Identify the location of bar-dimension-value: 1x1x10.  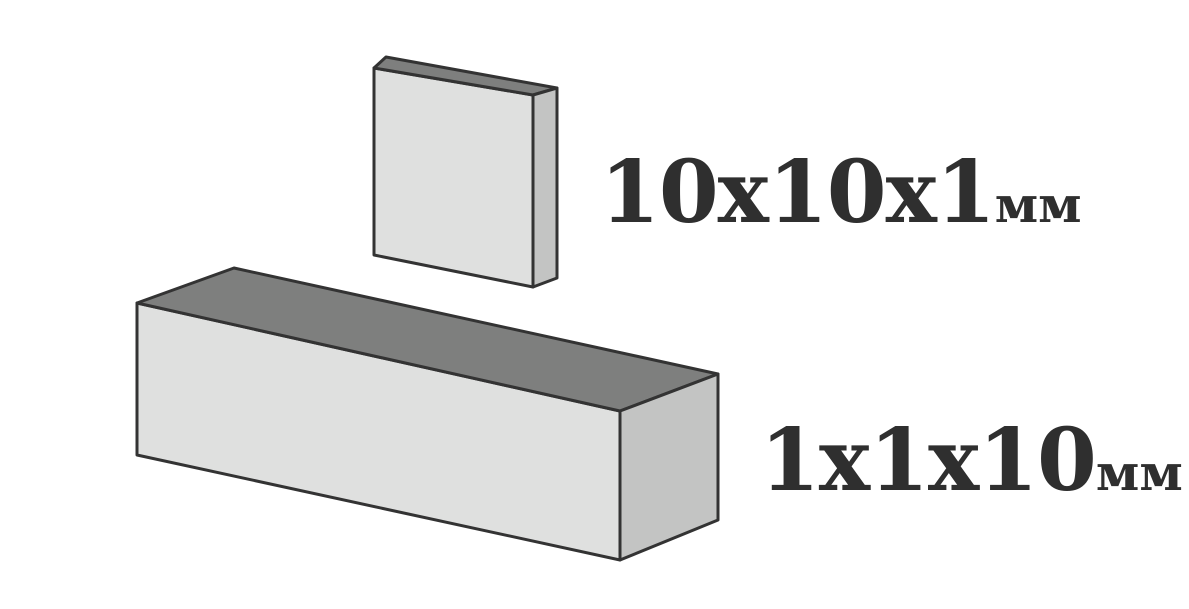
(928, 460).